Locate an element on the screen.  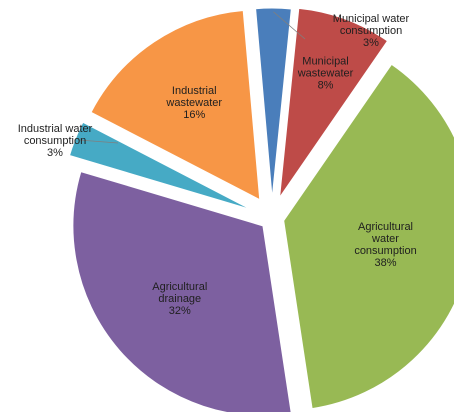
slice-label-4-line-1: consumption is located at coordinates (55, 141).